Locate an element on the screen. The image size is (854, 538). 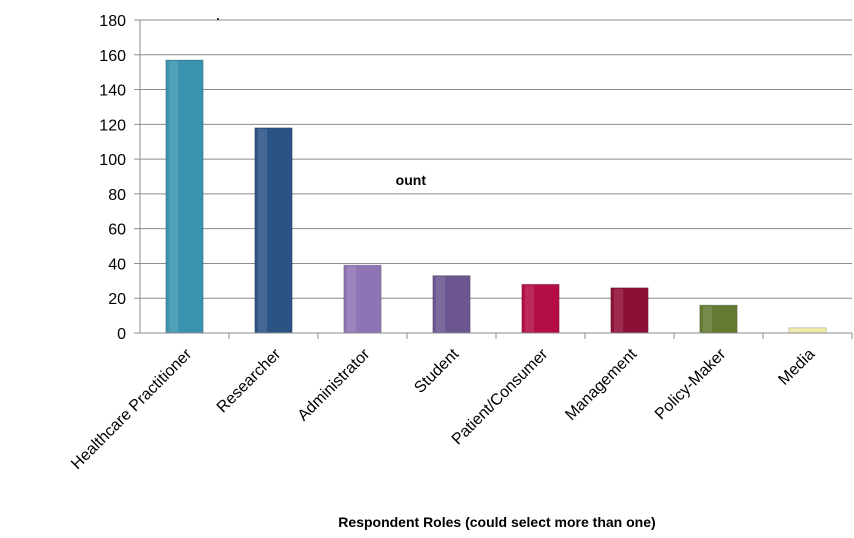
y-tick-label: 120 is located at coordinates (112, 125).